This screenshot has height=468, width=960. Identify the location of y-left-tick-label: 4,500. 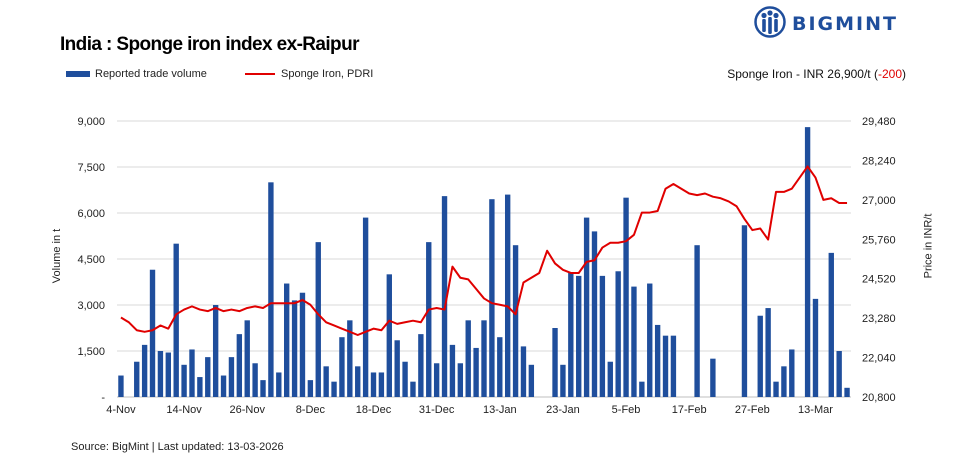
(91, 260).